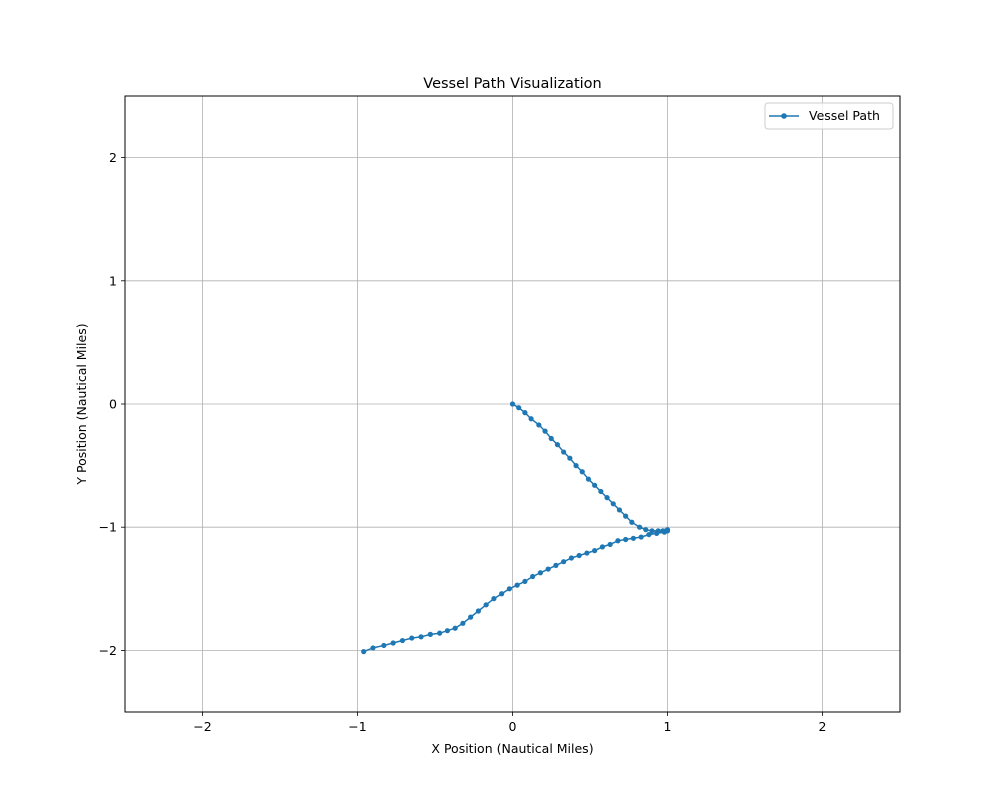 This screenshot has width=1000, height=800. Describe the element at coordinates (357, 726) in the screenshot. I see `x-tick-label: −1` at that location.